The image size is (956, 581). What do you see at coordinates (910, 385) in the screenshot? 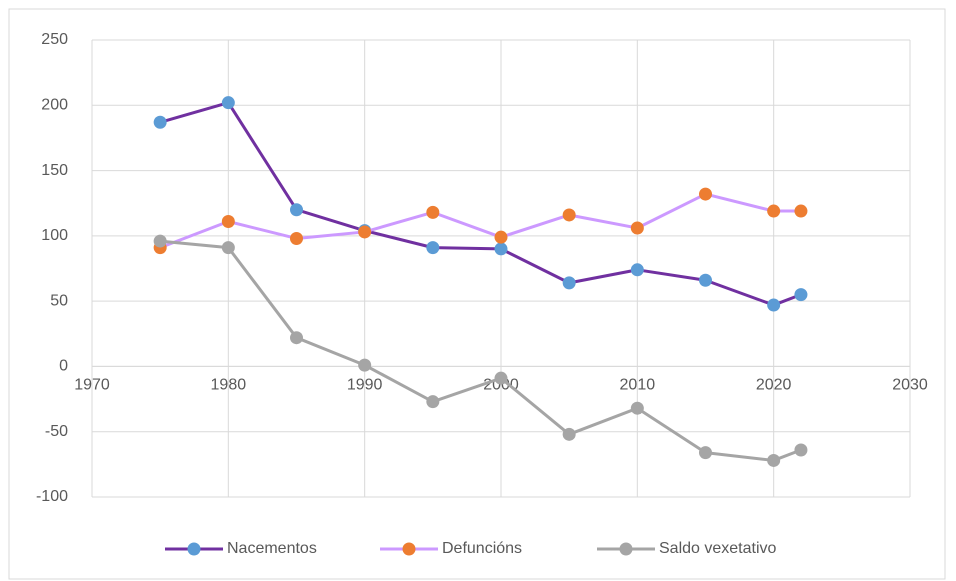
I see `x-tick-label: 2030` at bounding box center [910, 385].